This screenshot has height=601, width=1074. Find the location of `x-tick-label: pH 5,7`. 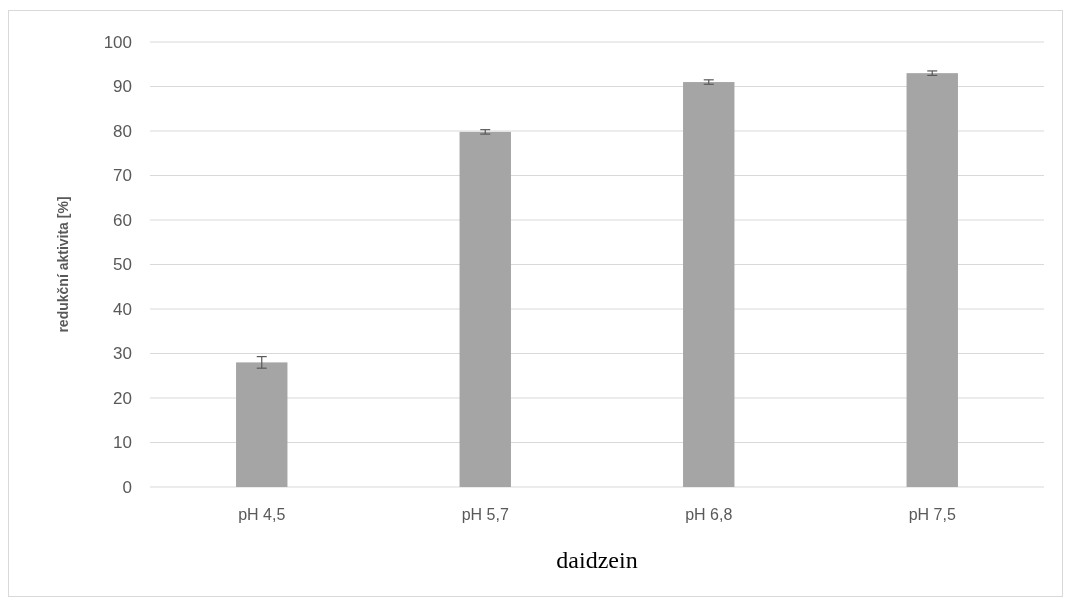

x-tick-label: pH 5,7 is located at coordinates (485, 514).